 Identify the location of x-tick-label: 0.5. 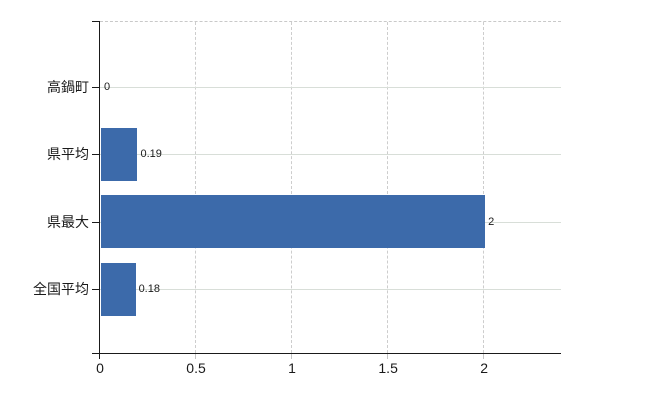
(196, 368).